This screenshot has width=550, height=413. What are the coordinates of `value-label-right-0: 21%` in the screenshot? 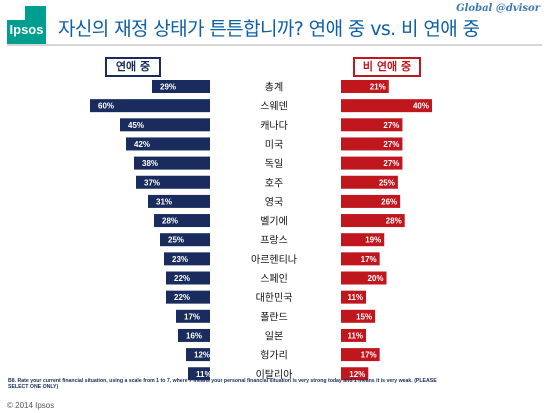 It's located at (378, 87).